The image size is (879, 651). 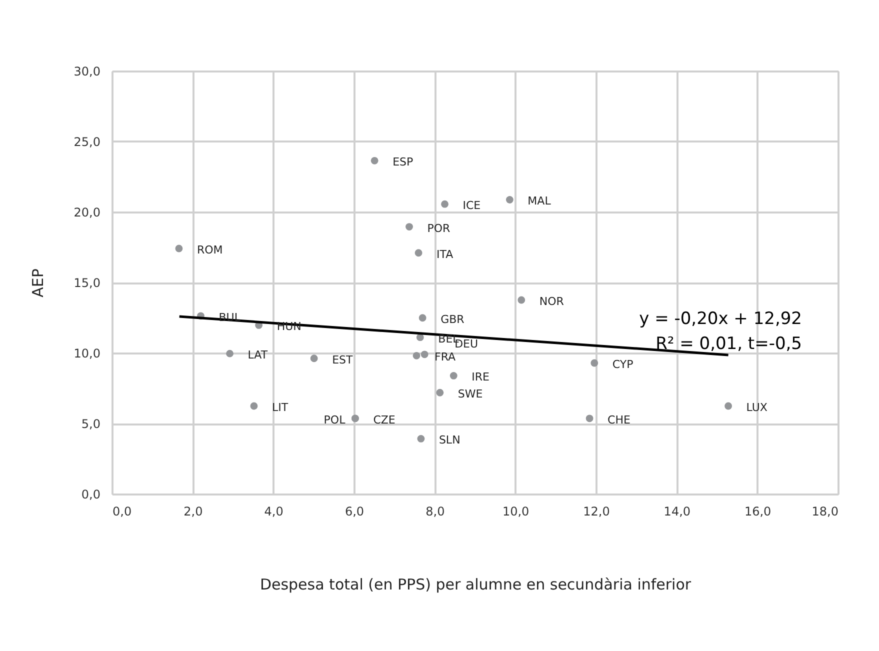 What do you see at coordinates (471, 205) in the screenshot?
I see `annotation: ICE` at bounding box center [471, 205].